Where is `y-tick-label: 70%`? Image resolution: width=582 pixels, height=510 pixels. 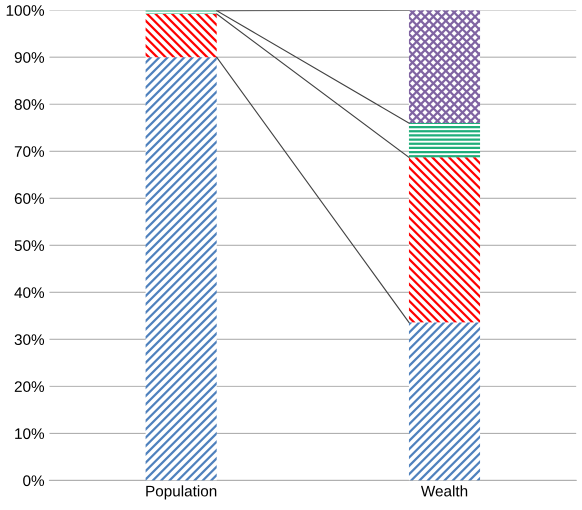 y-tick-label: 70% is located at coordinates (29, 151).